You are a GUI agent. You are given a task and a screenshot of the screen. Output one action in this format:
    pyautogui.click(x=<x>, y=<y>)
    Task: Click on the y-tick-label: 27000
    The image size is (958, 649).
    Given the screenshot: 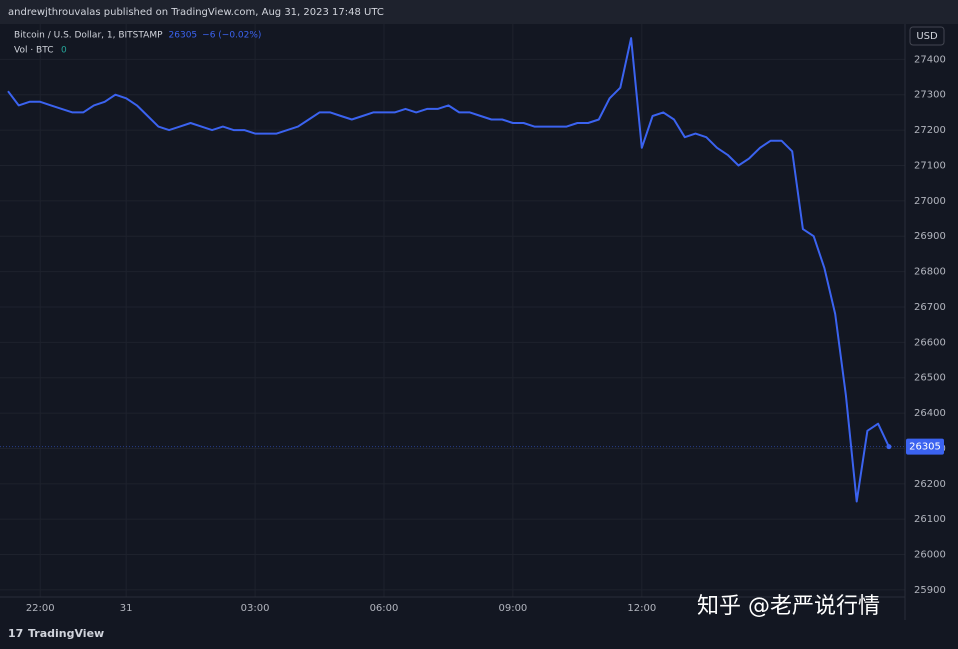 What is the action you would take?
    pyautogui.click(x=930, y=201)
    